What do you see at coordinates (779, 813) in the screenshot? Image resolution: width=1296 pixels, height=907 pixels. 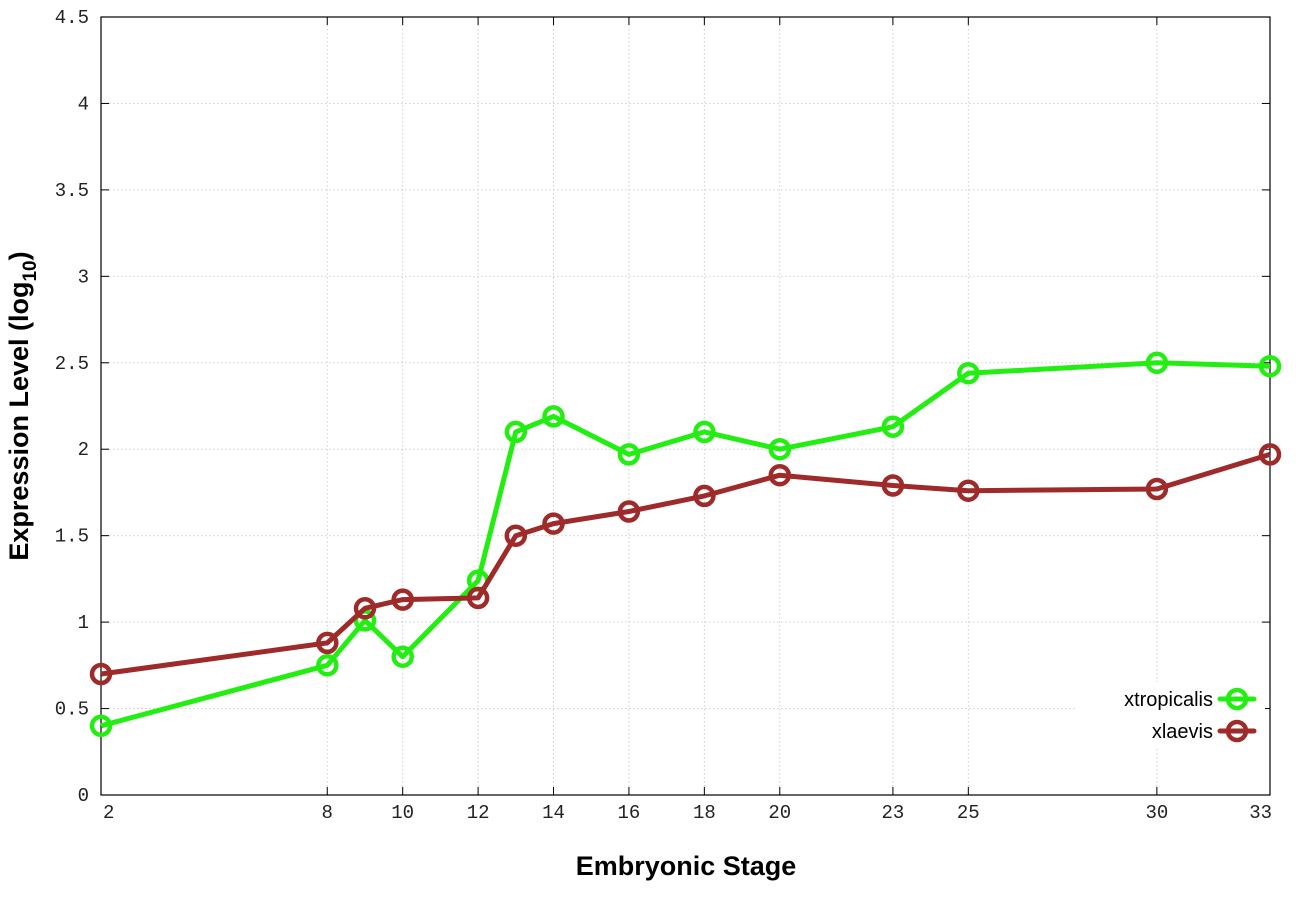 I see `x-tick-label: 20` at bounding box center [779, 813].